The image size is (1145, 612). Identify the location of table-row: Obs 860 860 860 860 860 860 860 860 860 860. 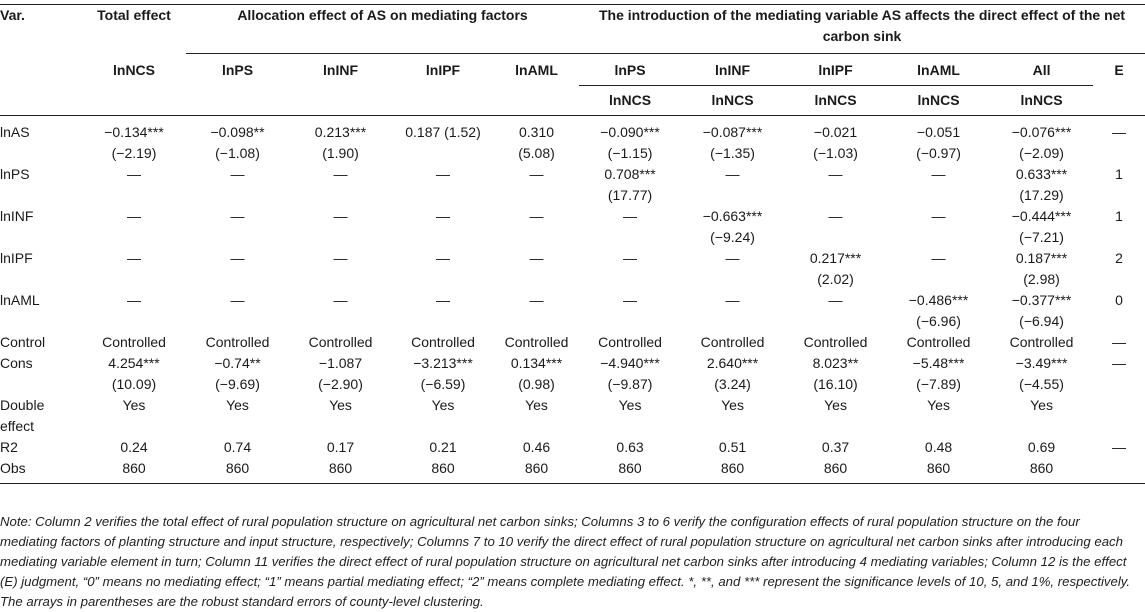
(572, 471).